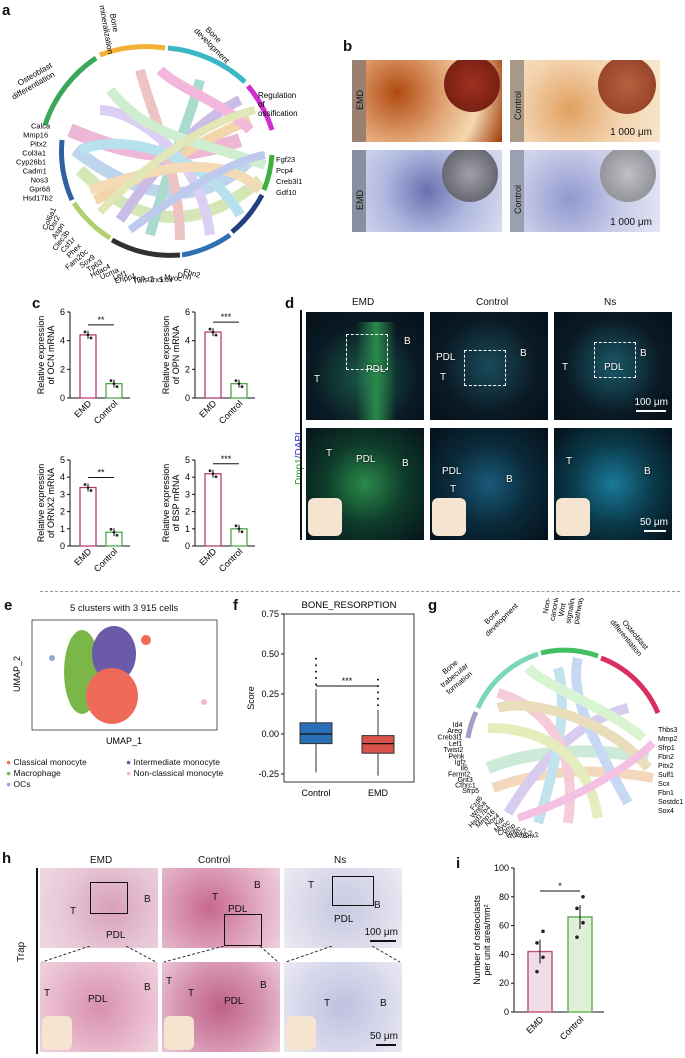  I want to click on d-scale-top: 100 μm, so click(651, 402).